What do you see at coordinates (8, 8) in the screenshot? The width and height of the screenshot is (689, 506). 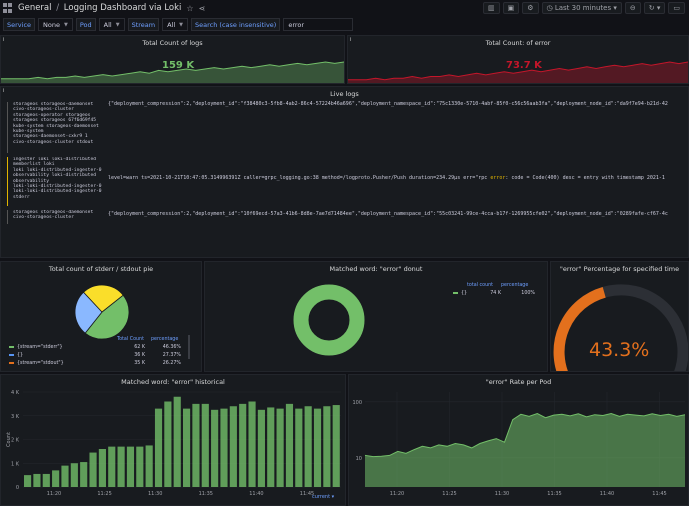 I see `dashboards-grid-icon` at bounding box center [8, 8].